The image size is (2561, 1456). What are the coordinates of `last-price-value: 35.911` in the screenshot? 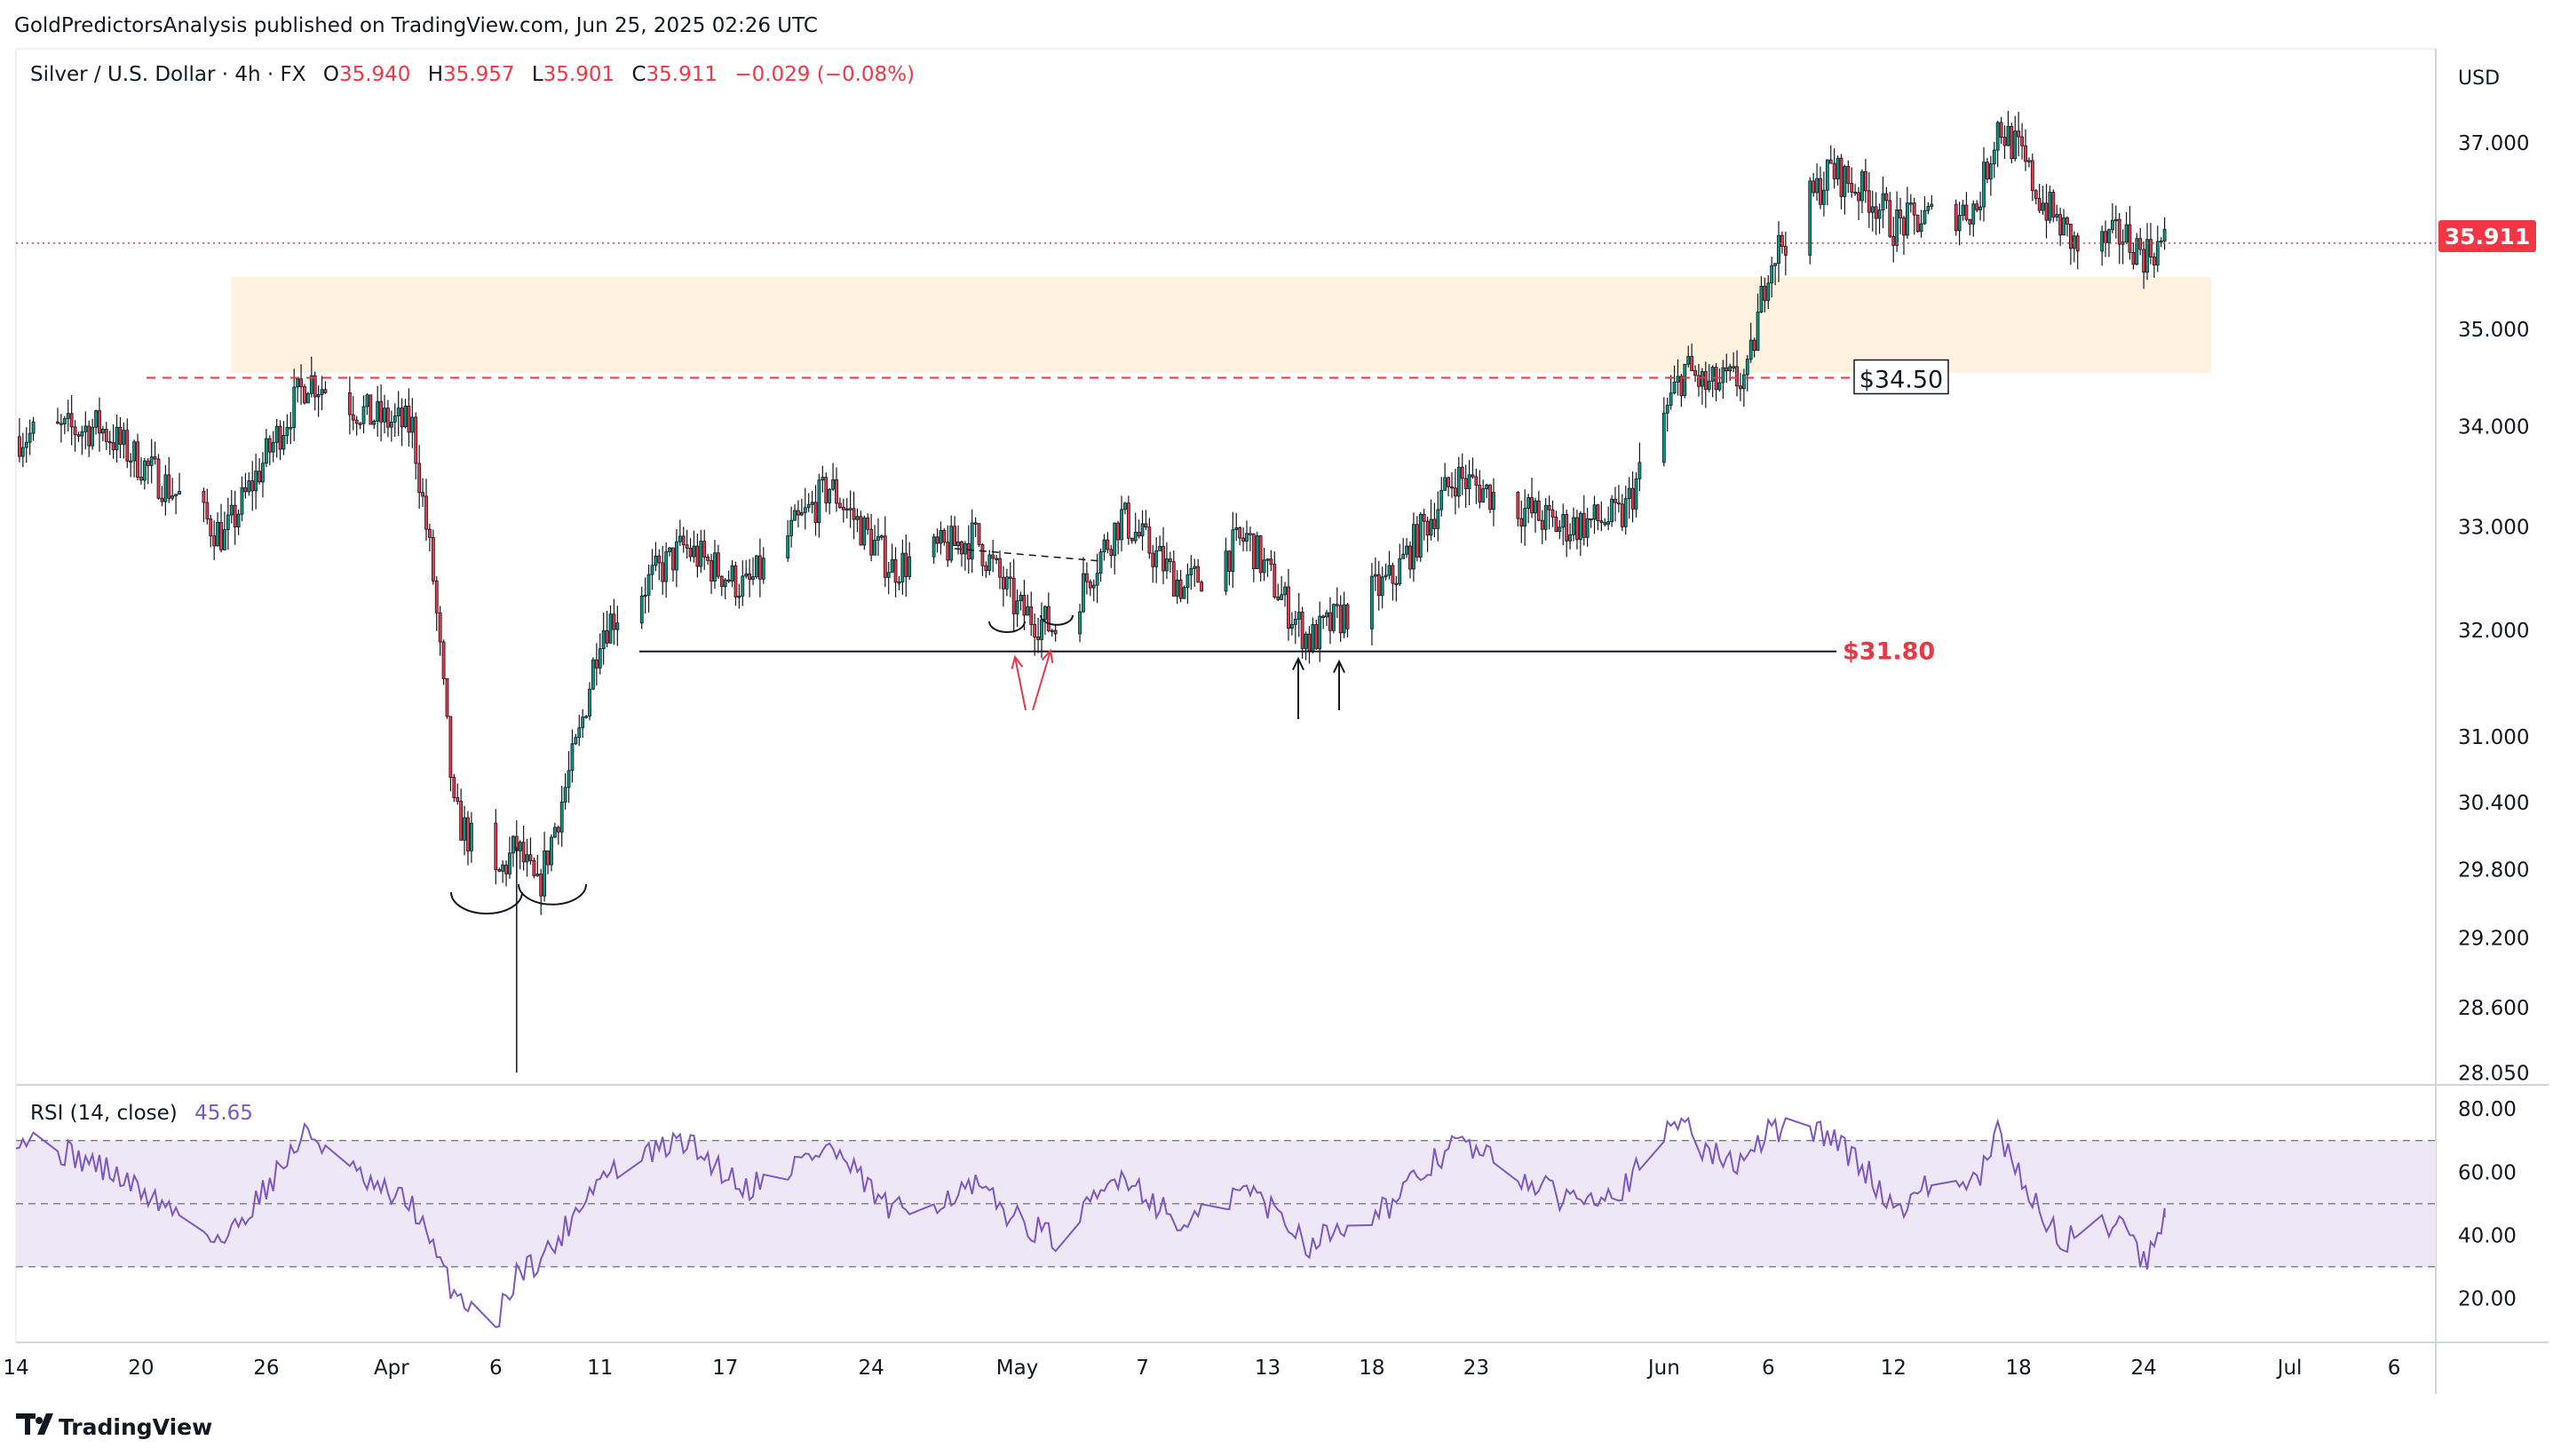 It's located at (2488, 236).